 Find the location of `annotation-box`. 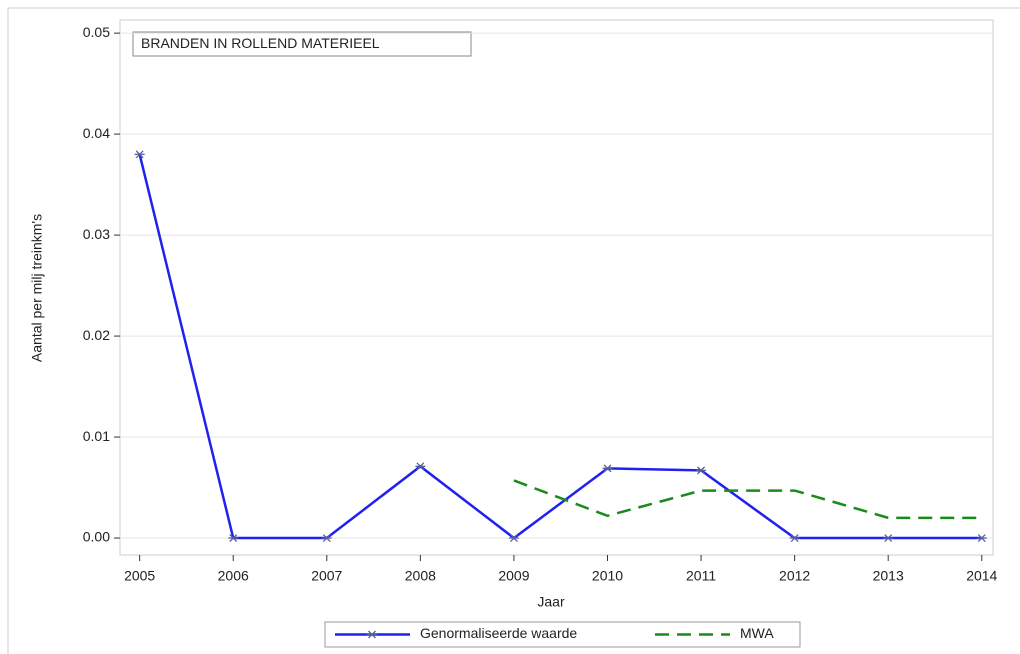

annotation-box is located at coordinates (302, 44).